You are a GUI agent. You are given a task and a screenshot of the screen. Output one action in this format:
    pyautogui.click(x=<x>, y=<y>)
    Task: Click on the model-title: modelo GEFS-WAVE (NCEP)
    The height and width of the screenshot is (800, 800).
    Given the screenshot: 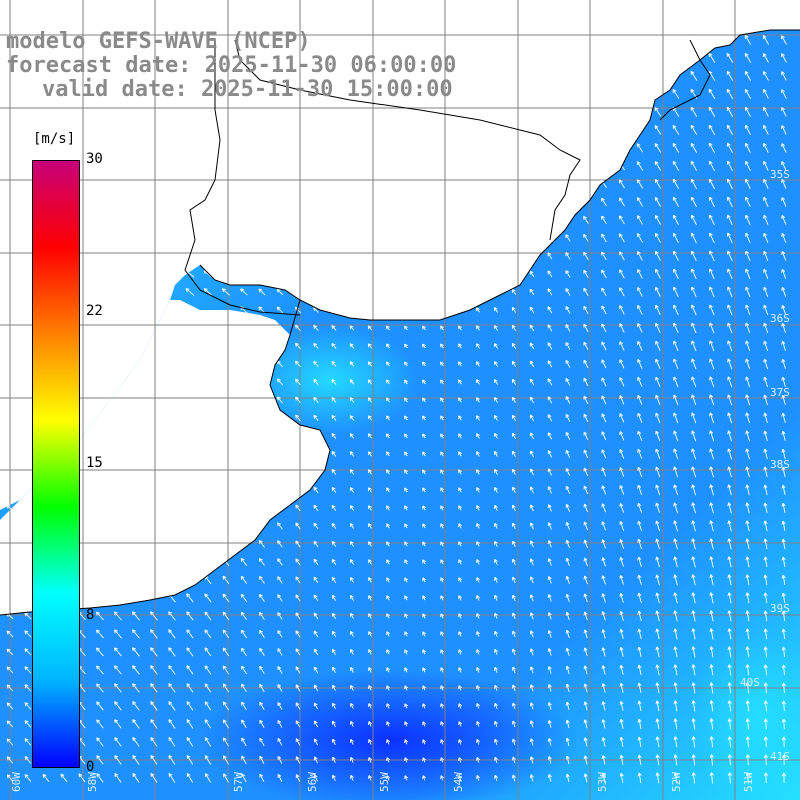 What is the action you would take?
    pyautogui.click(x=158, y=41)
    